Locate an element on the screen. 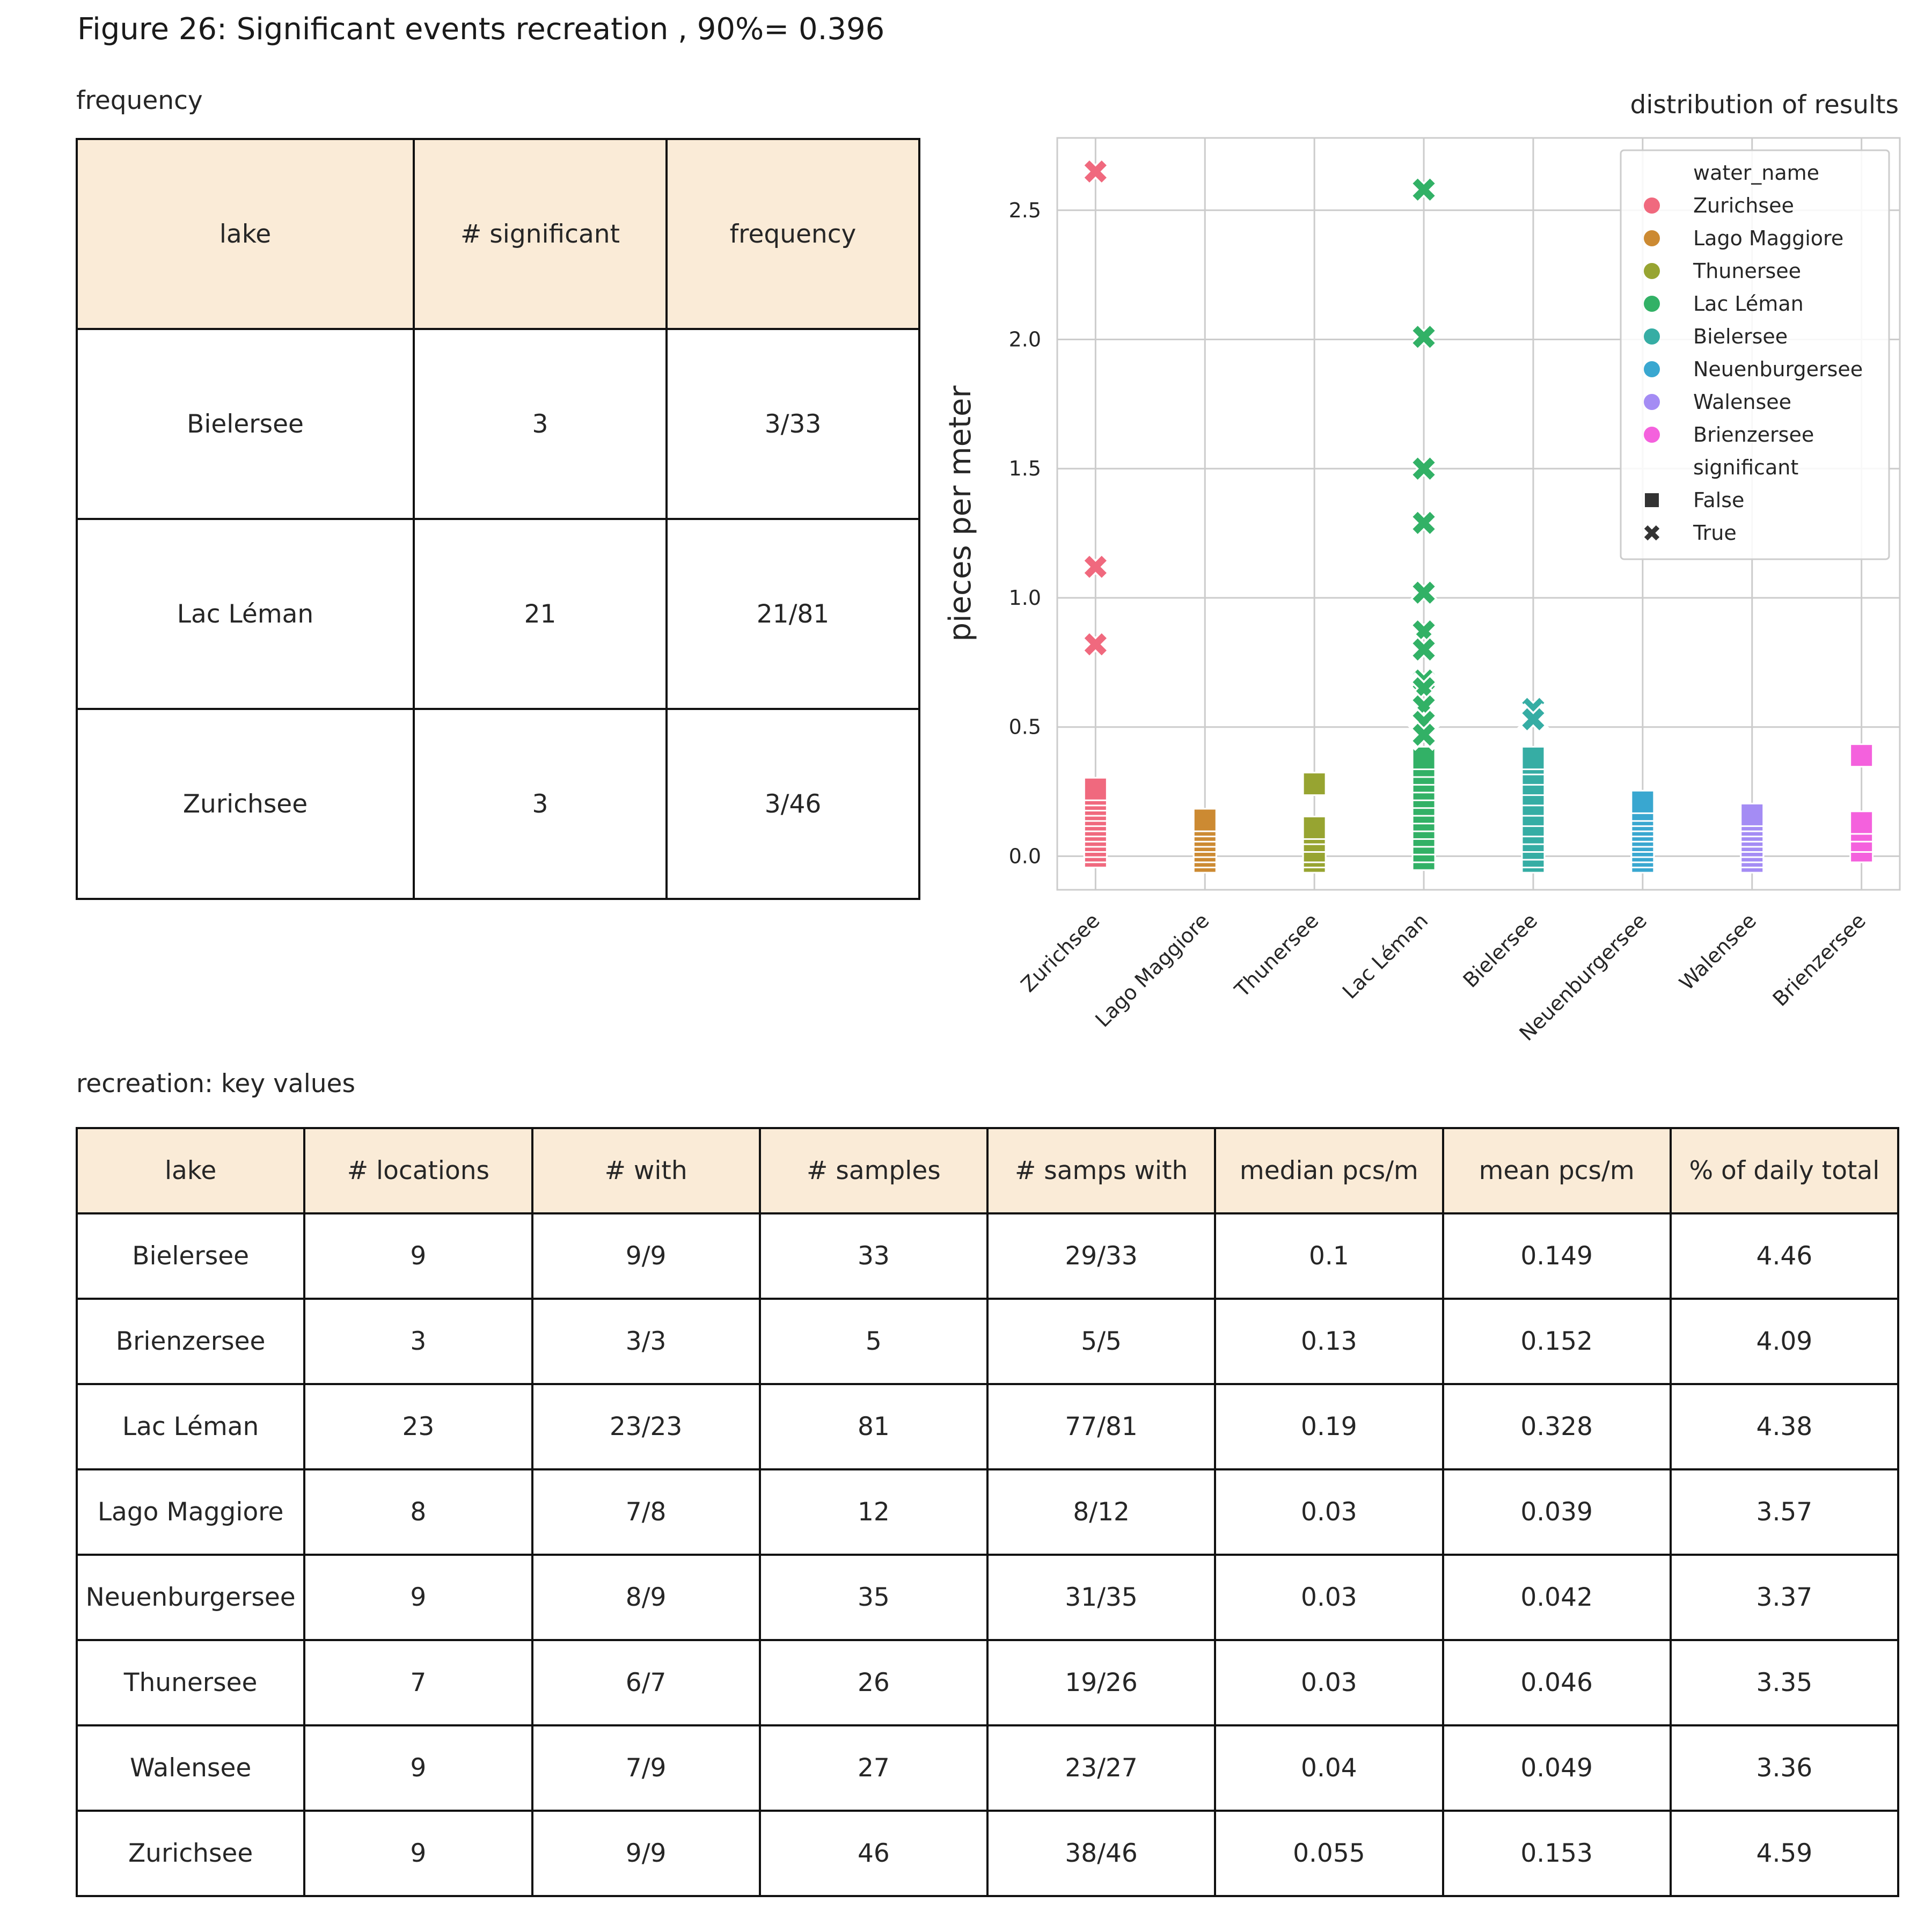 The width and height of the screenshot is (1932, 1932). table-row: Neuenburgersee 9 8/9 35 31/35 0.03 0.042 3.37 is located at coordinates (987, 1597).